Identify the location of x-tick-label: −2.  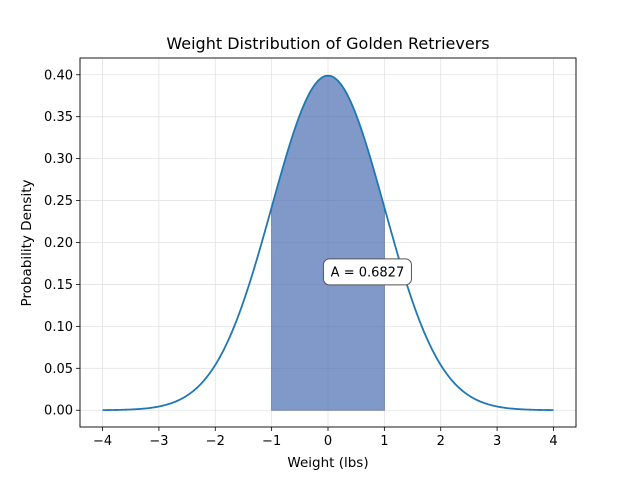
(215, 441).